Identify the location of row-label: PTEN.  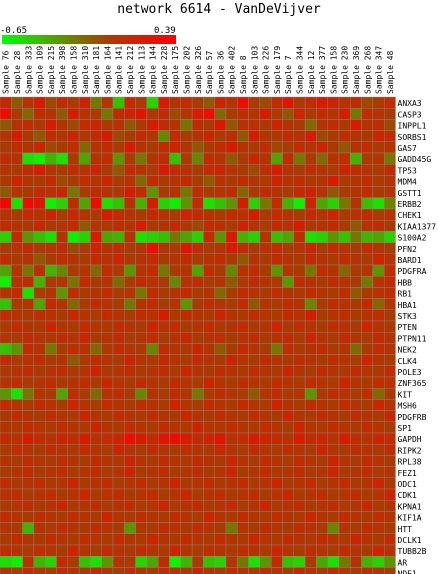
(407, 327).